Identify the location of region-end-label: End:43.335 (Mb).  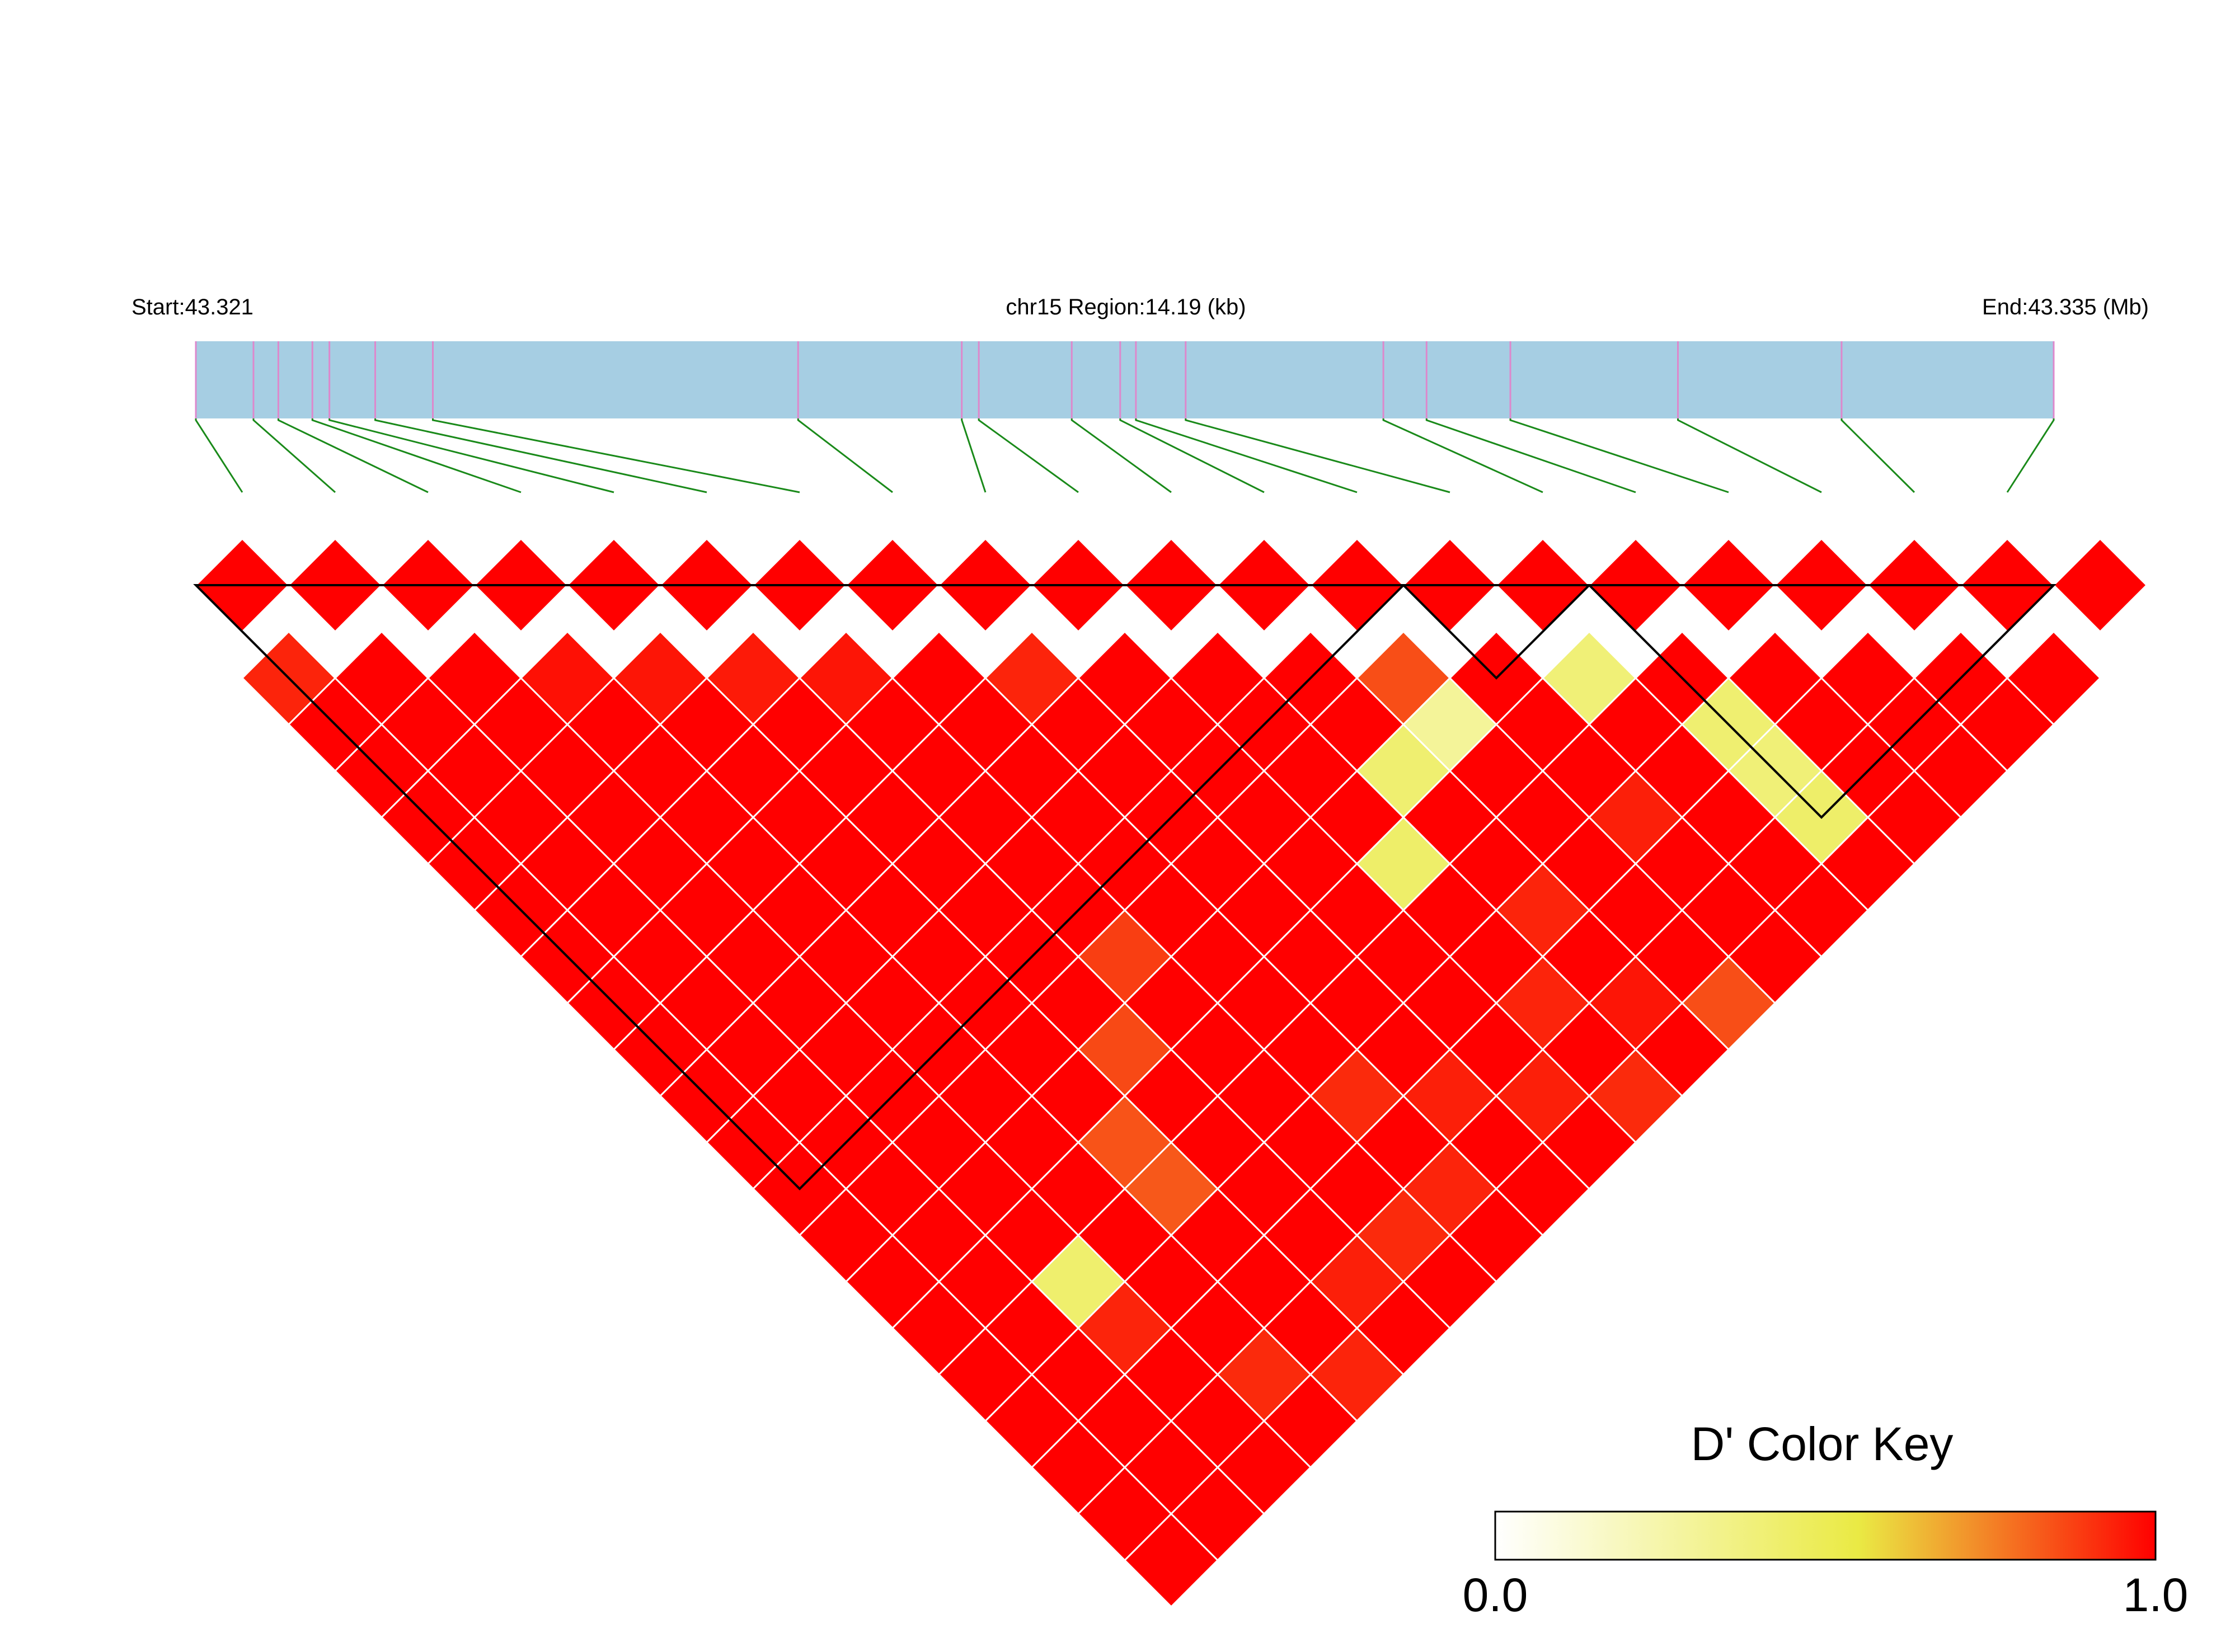
(2065, 307).